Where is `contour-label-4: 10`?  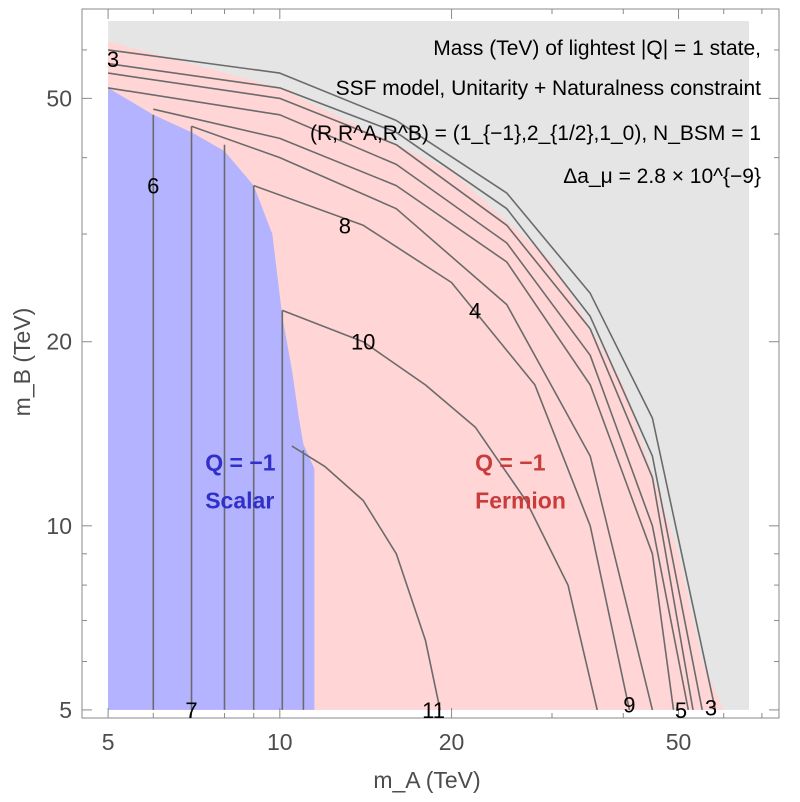 contour-label-4: 10 is located at coordinates (363, 342).